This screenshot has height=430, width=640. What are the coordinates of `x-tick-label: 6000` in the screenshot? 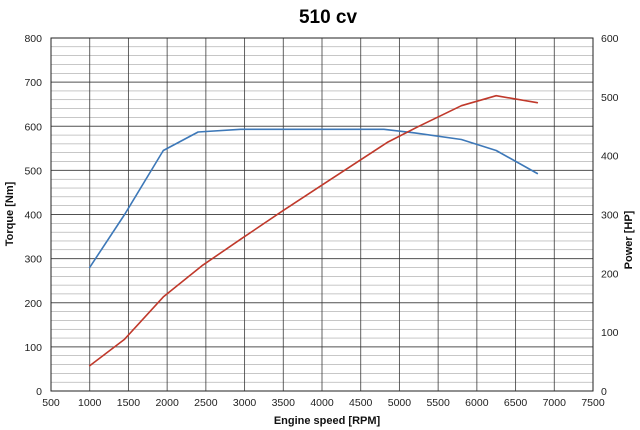 It's located at (477, 403).